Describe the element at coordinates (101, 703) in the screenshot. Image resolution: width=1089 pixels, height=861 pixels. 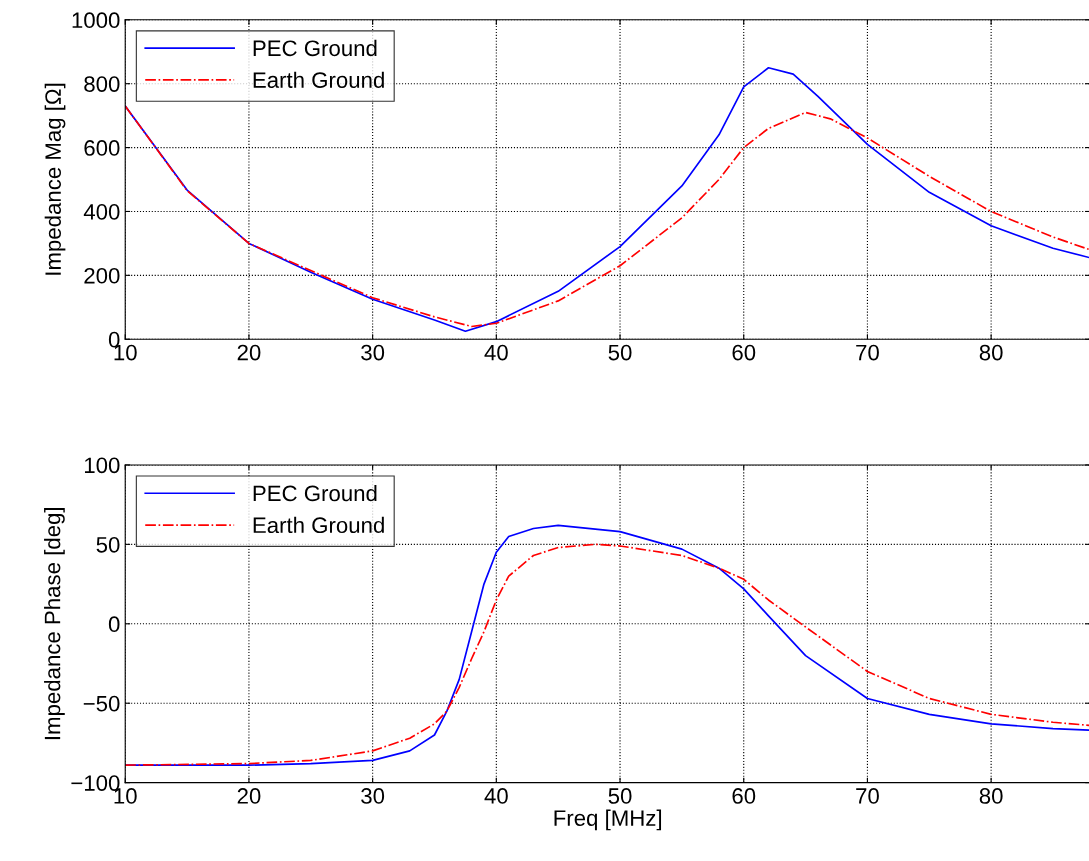
I see `y-tick-label: −50` at that location.